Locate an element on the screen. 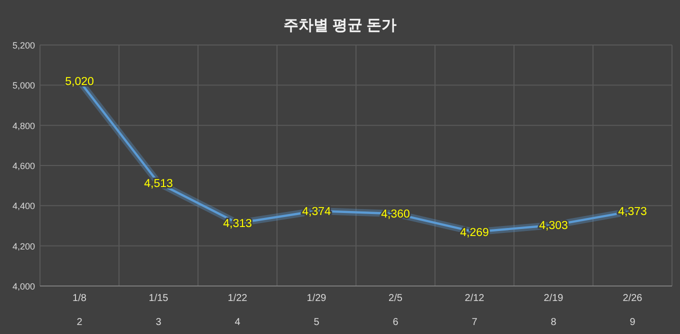 This screenshot has height=334, width=680. data-label: 4,373 is located at coordinates (632, 212).